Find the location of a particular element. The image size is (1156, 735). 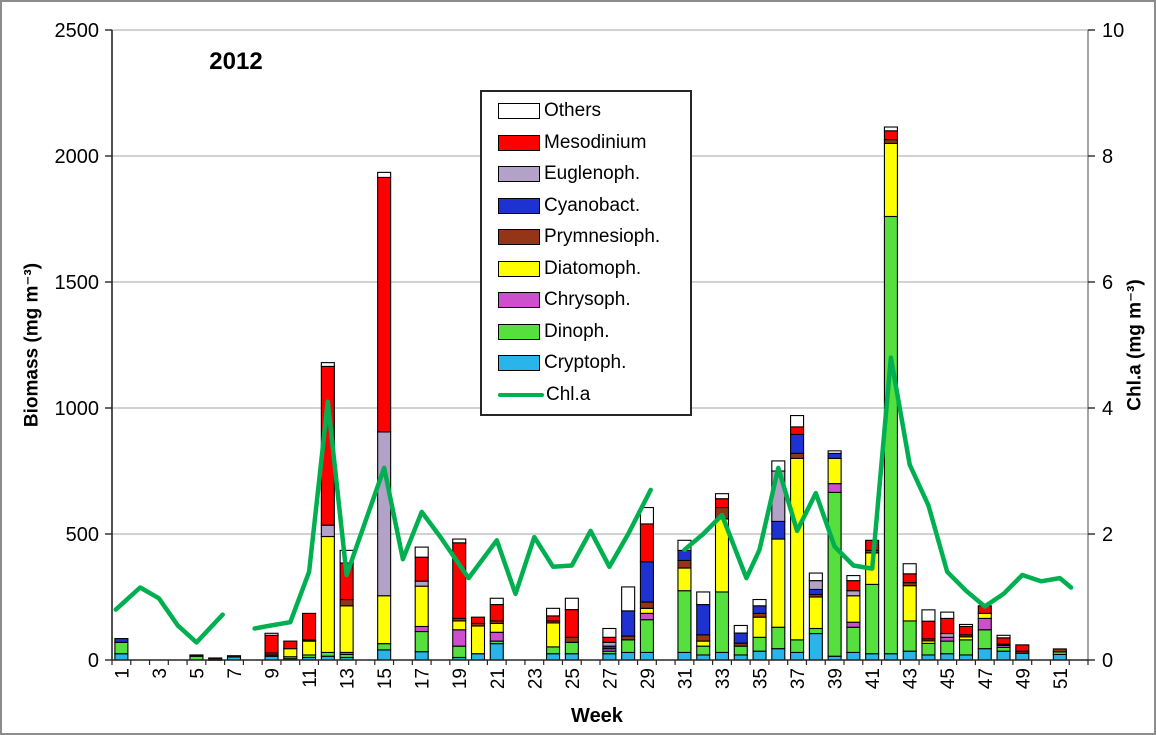

x-tick-label: 41 is located at coordinates (873, 678).